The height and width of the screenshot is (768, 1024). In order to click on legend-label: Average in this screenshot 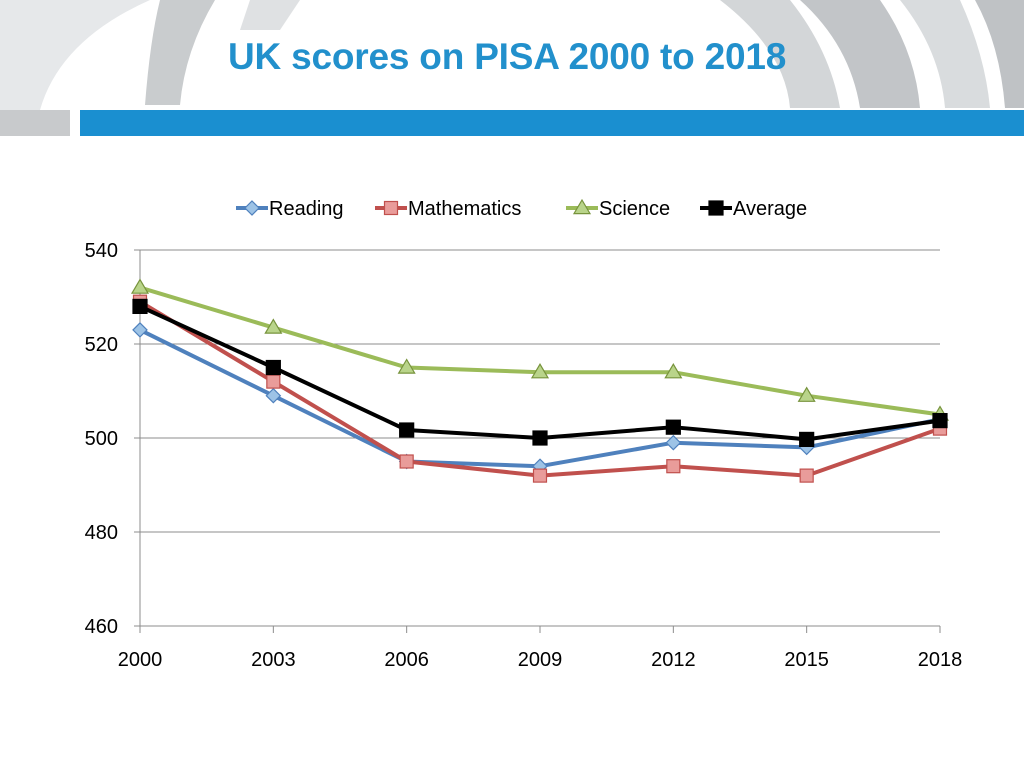, I will do `click(770, 209)`.